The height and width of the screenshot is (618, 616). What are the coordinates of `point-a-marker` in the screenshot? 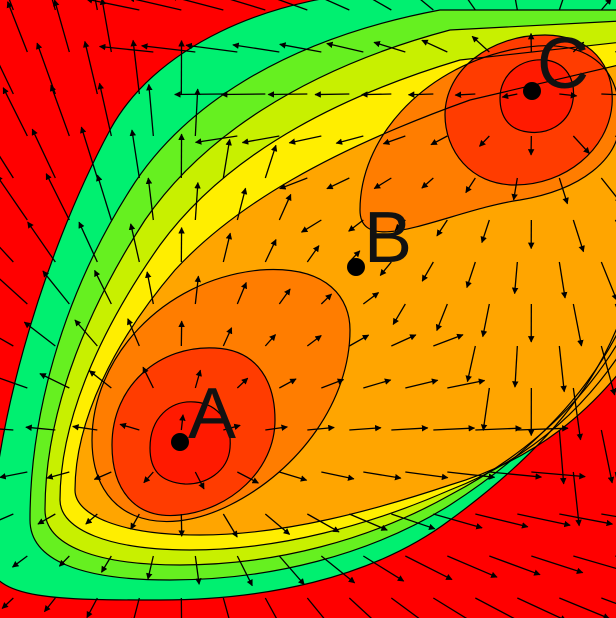 It's located at (180, 442).